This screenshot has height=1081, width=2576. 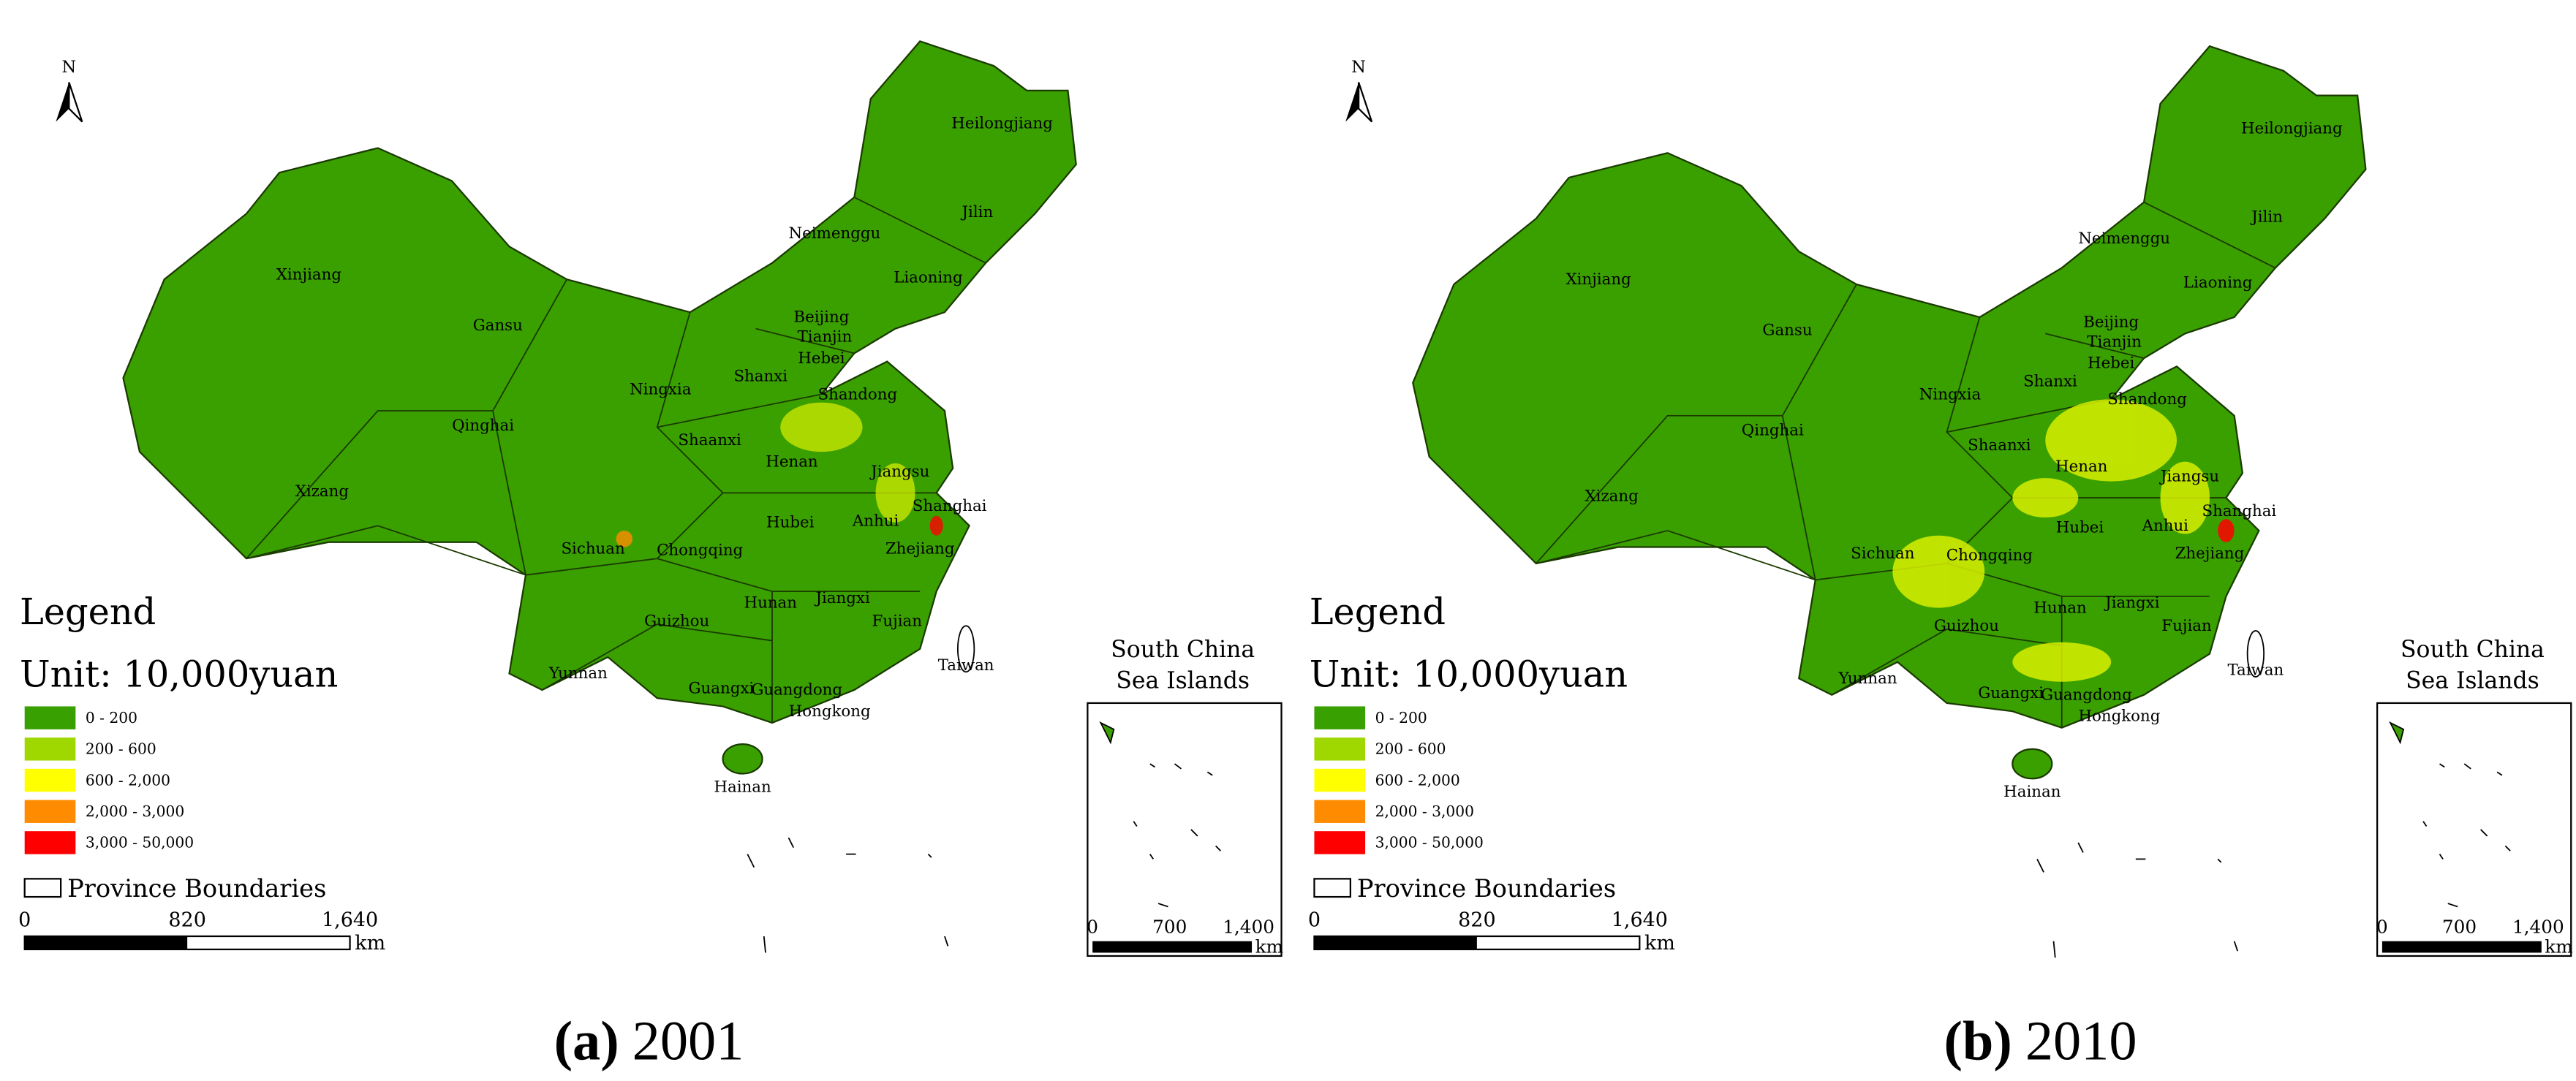 What do you see at coordinates (2032, 792) in the screenshot?
I see `province-label: Hainan` at bounding box center [2032, 792].